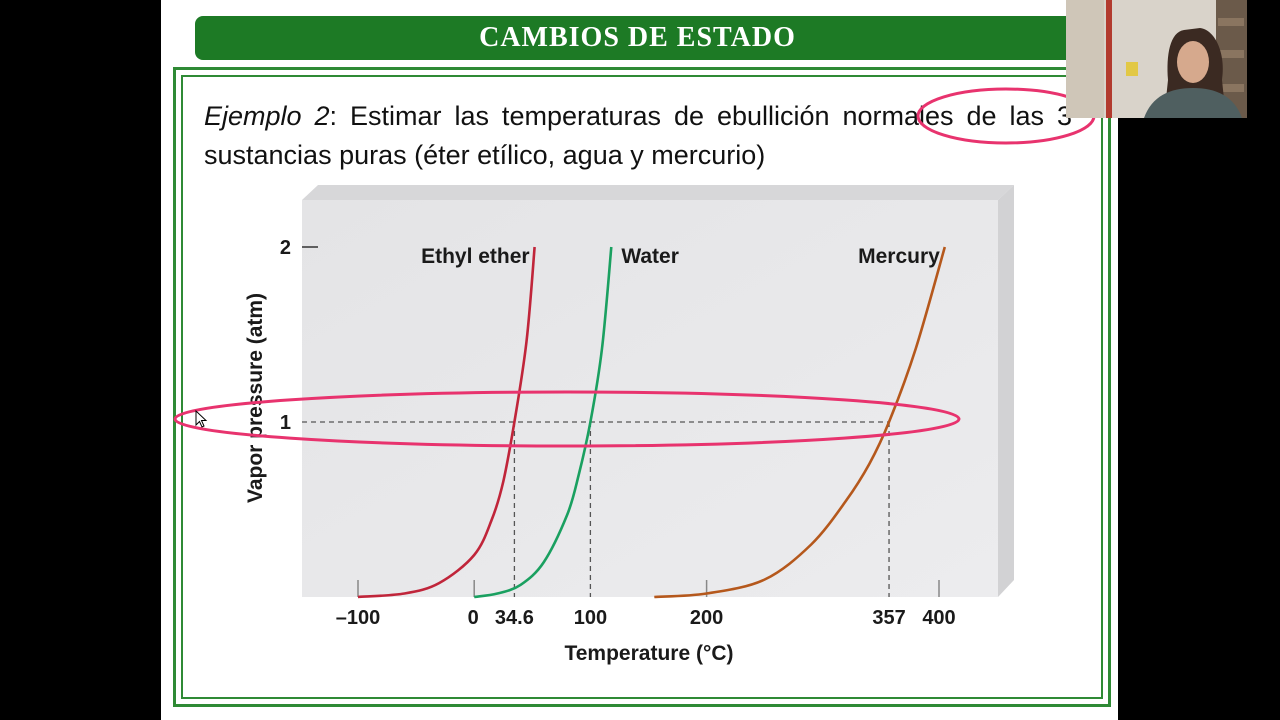 The height and width of the screenshot is (720, 1280). I want to click on y-tick-labels: 12, so click(285, 335).